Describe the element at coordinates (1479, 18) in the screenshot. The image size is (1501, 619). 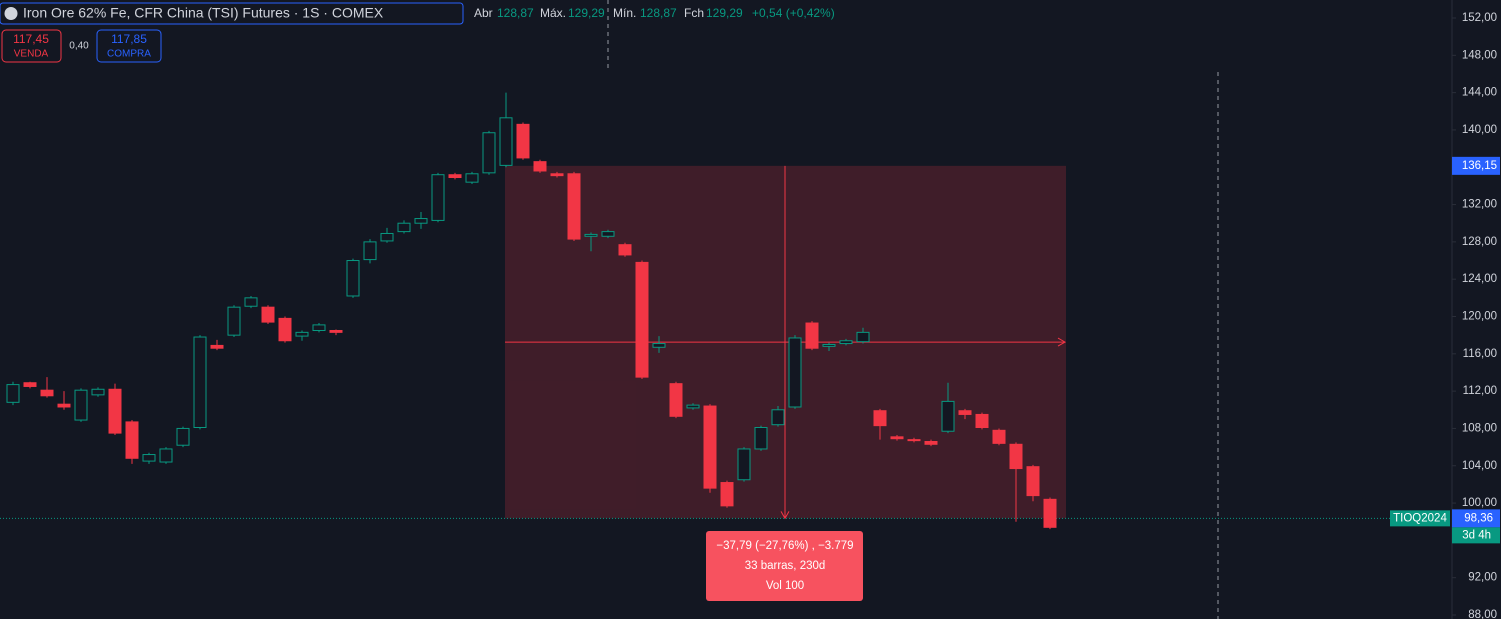
I see `y-tick-label: 152,00` at that location.